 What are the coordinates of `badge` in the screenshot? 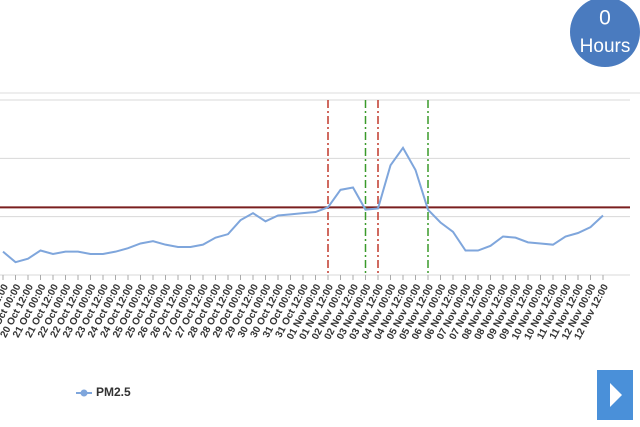 It's located at (605, 33).